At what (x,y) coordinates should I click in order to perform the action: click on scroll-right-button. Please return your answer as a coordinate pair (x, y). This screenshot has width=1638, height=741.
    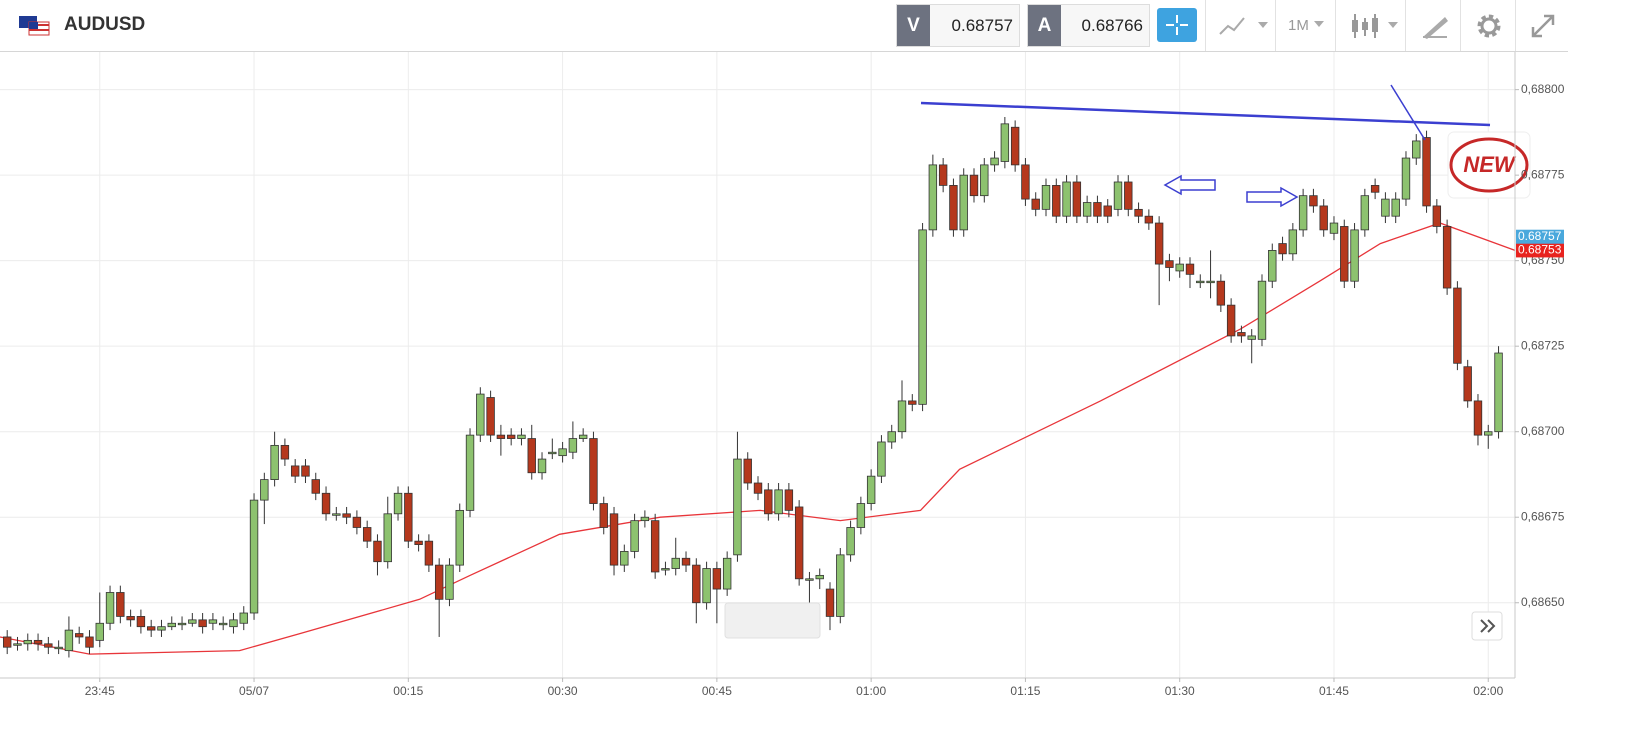
    Looking at the image, I should click on (1487, 626).